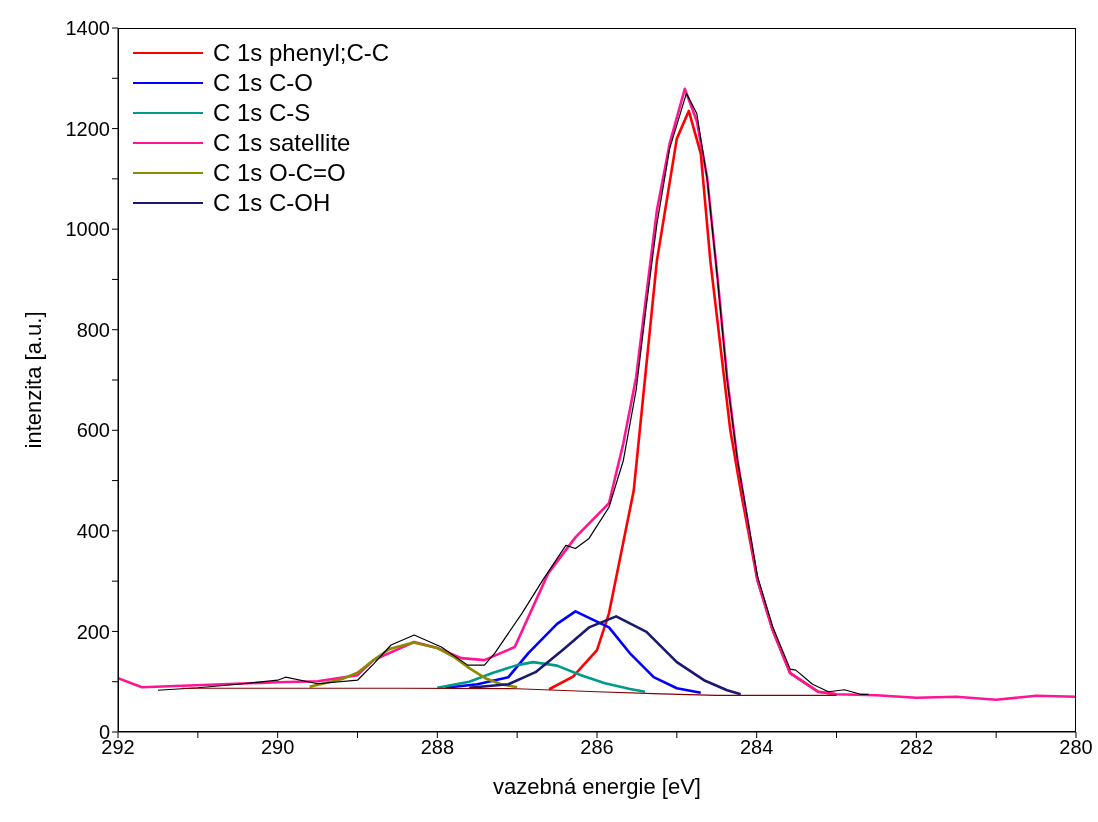 The image size is (1098, 822). I want to click on x-tick-label: 290, so click(277, 747).